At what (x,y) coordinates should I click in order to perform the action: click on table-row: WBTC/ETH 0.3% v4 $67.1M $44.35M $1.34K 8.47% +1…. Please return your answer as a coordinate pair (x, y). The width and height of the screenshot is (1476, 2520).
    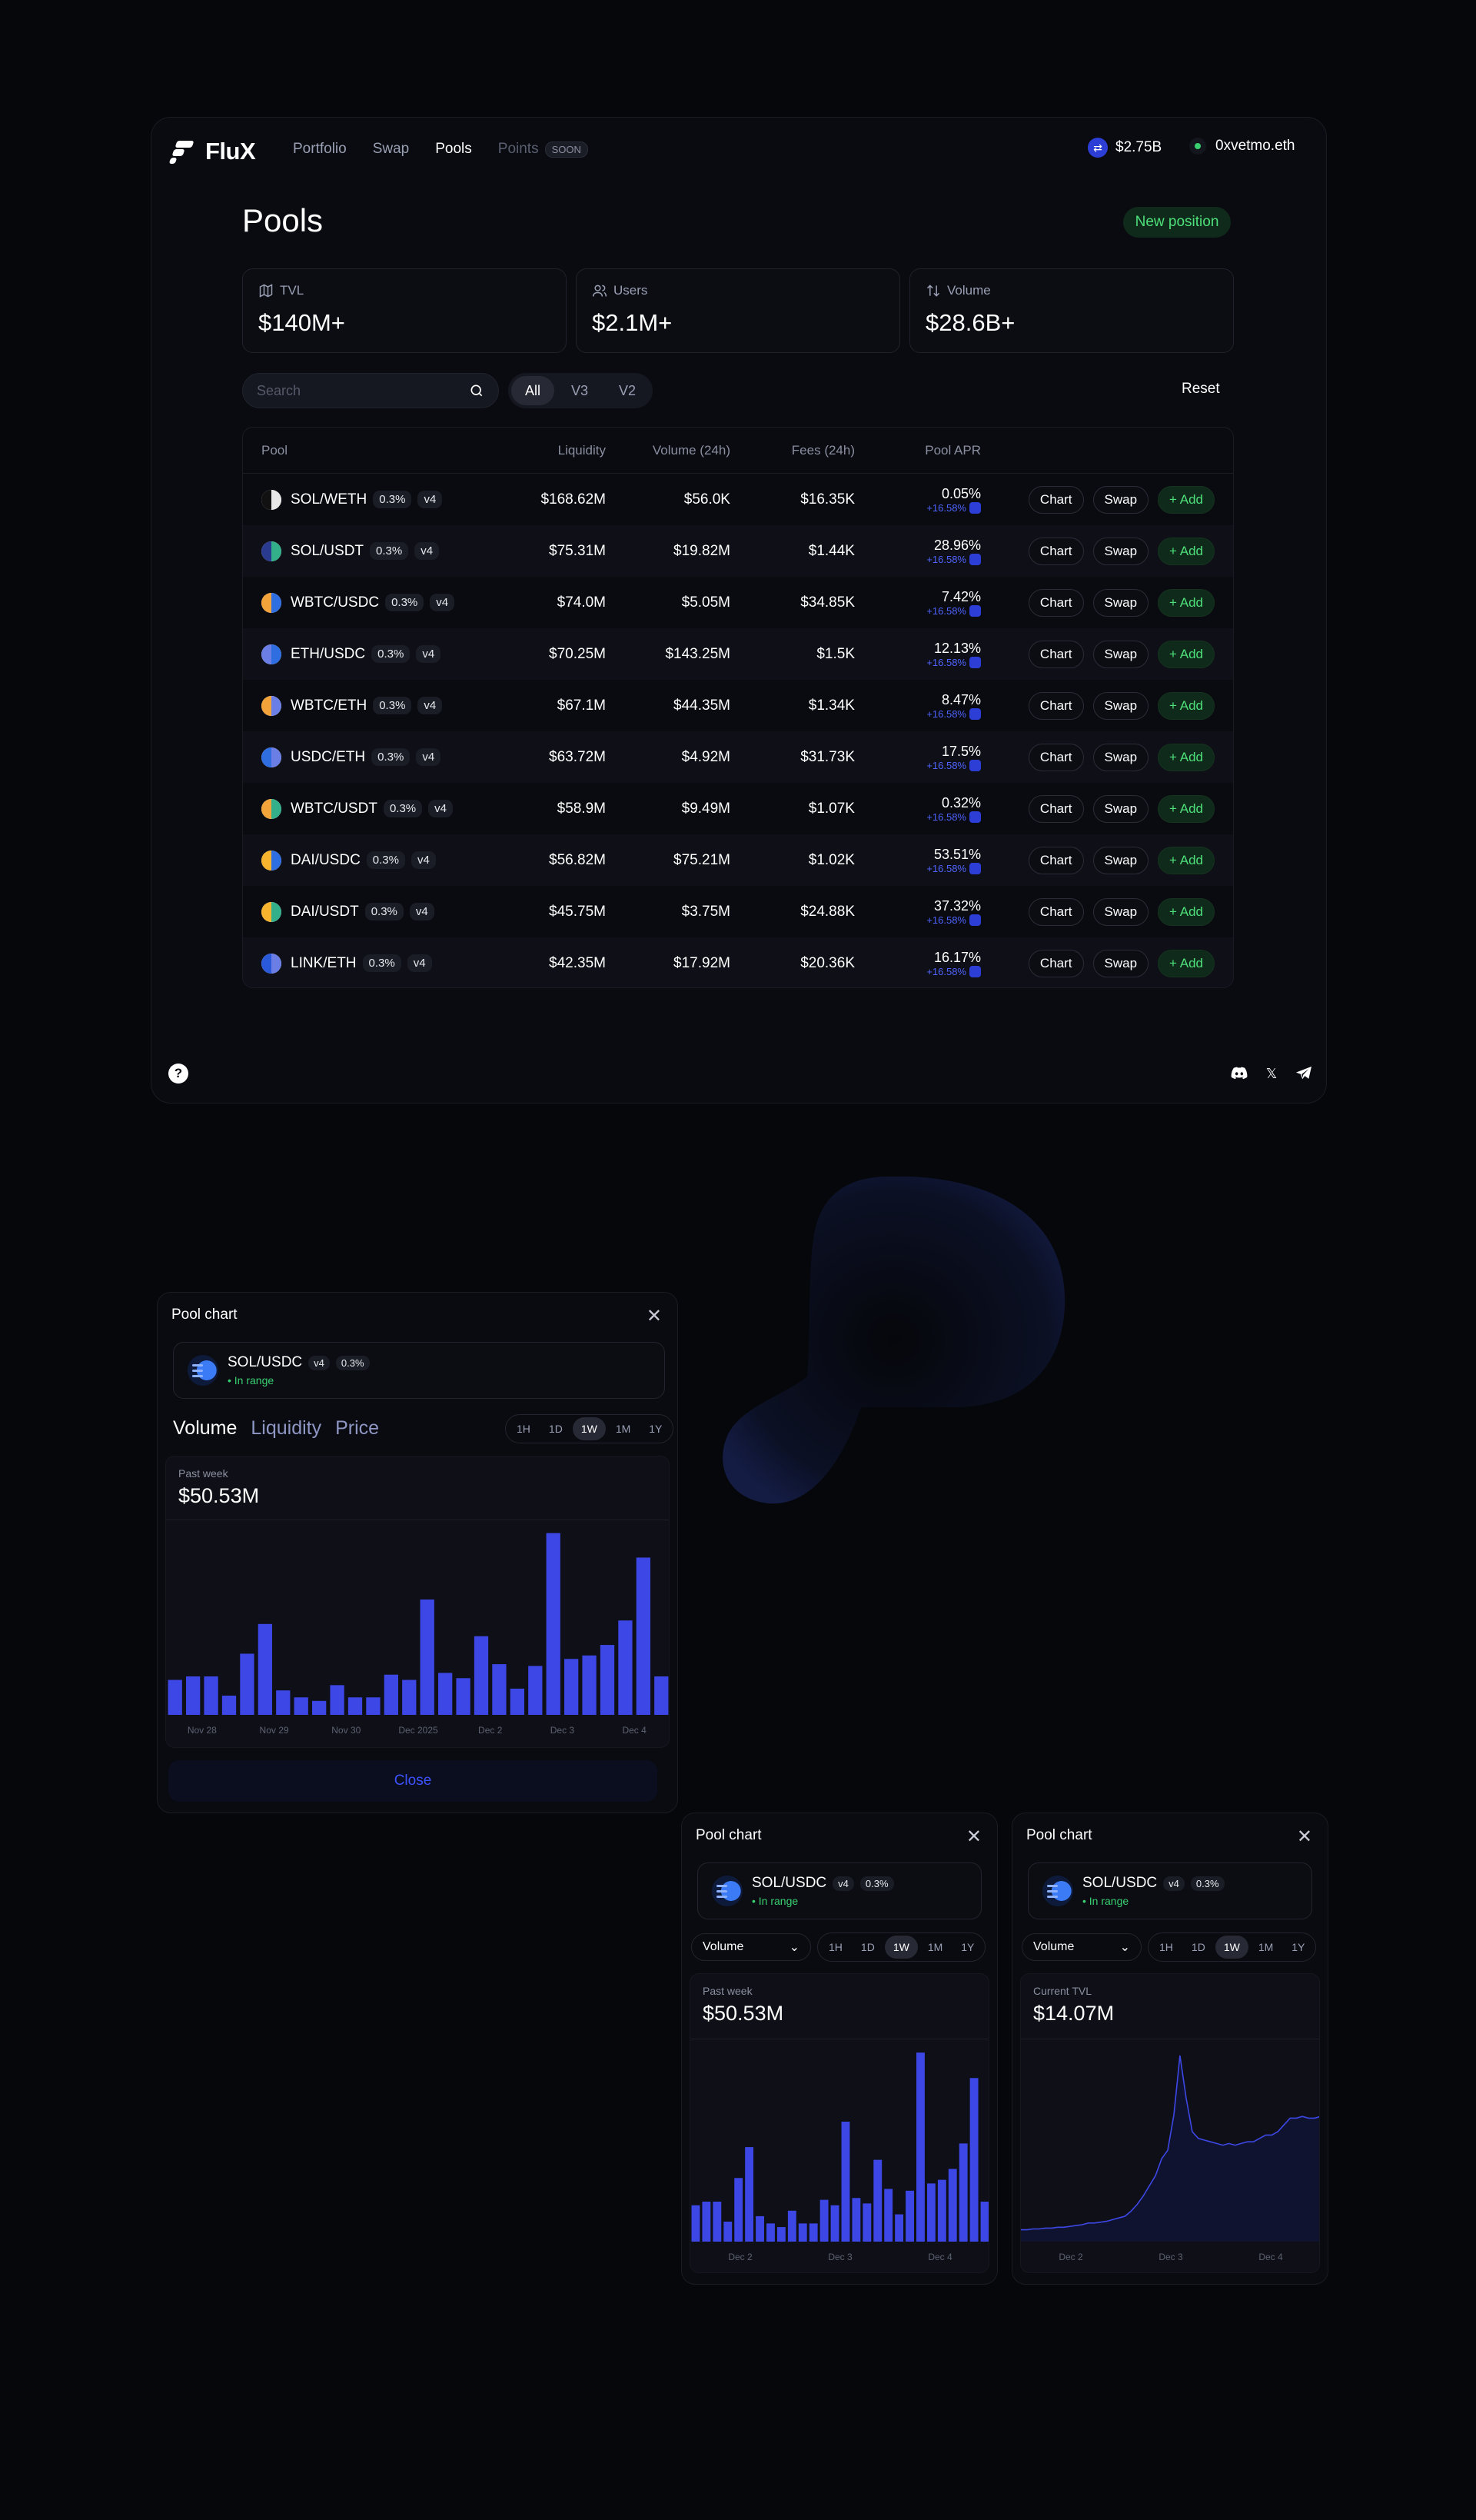
    Looking at the image, I should click on (738, 705).